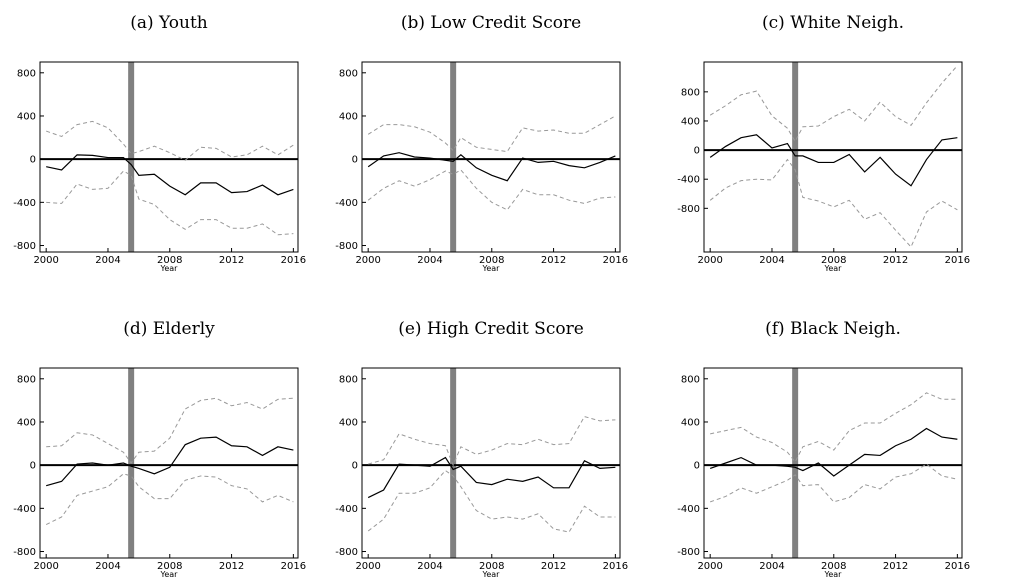 The image size is (1017, 582). What do you see at coordinates (833, 23) in the screenshot?
I see `panel-title: (c) White Neigh.` at bounding box center [833, 23].